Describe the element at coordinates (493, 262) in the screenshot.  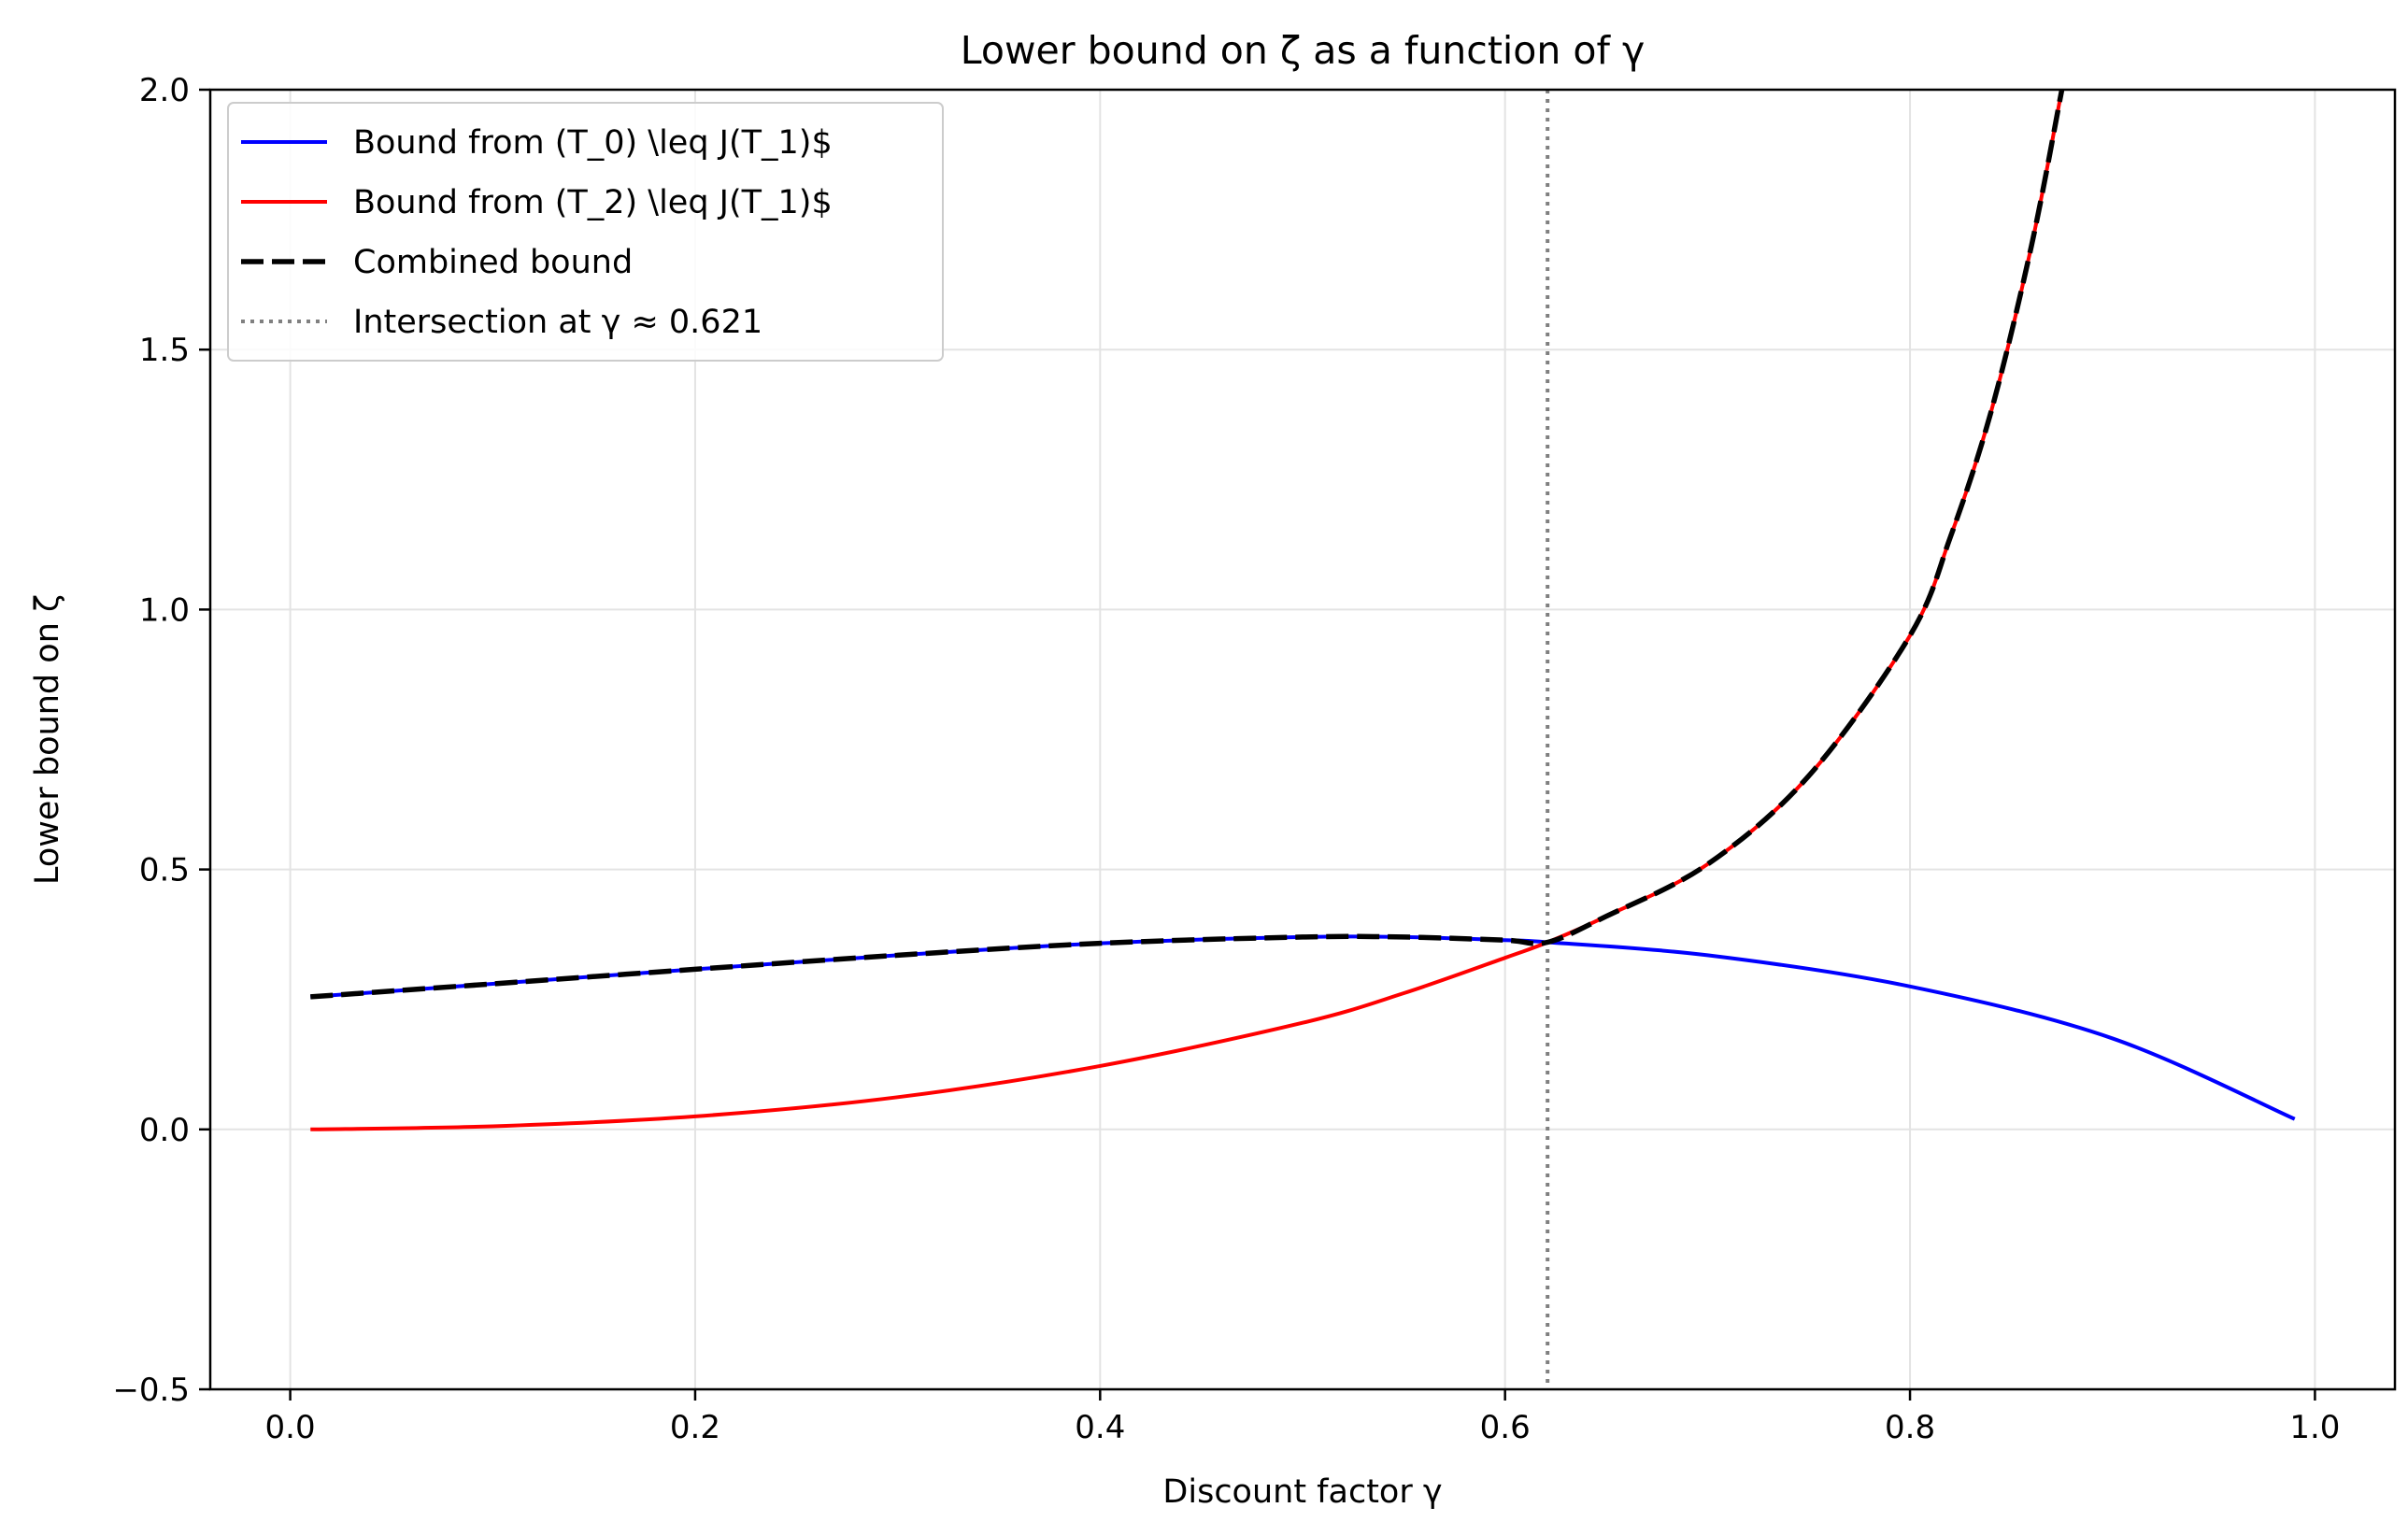
I see `legend-label-2: Combined bound` at that location.